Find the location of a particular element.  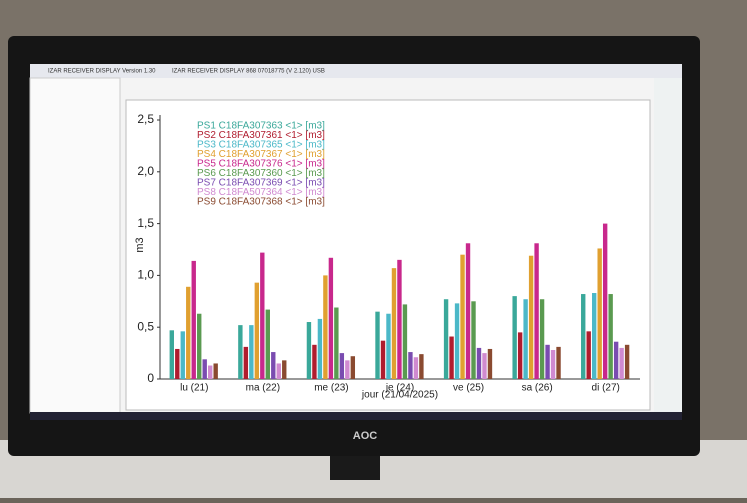

legend-entry: PS3 C18FA307365 <1> [m3] is located at coordinates (261, 145).